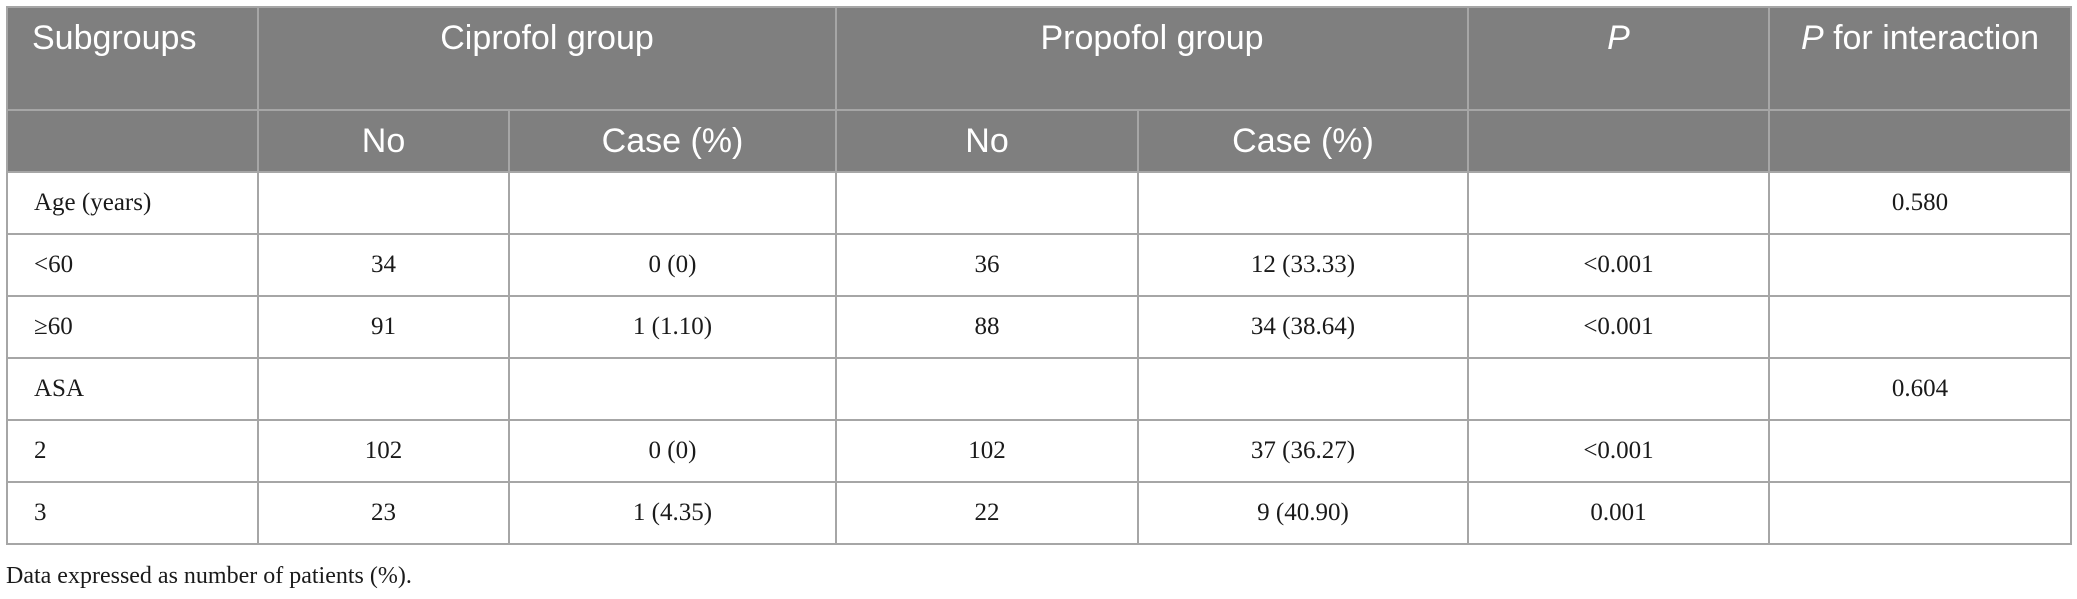 This screenshot has height=599, width=2077. I want to click on cell-subgroup: <60, so click(132, 265).